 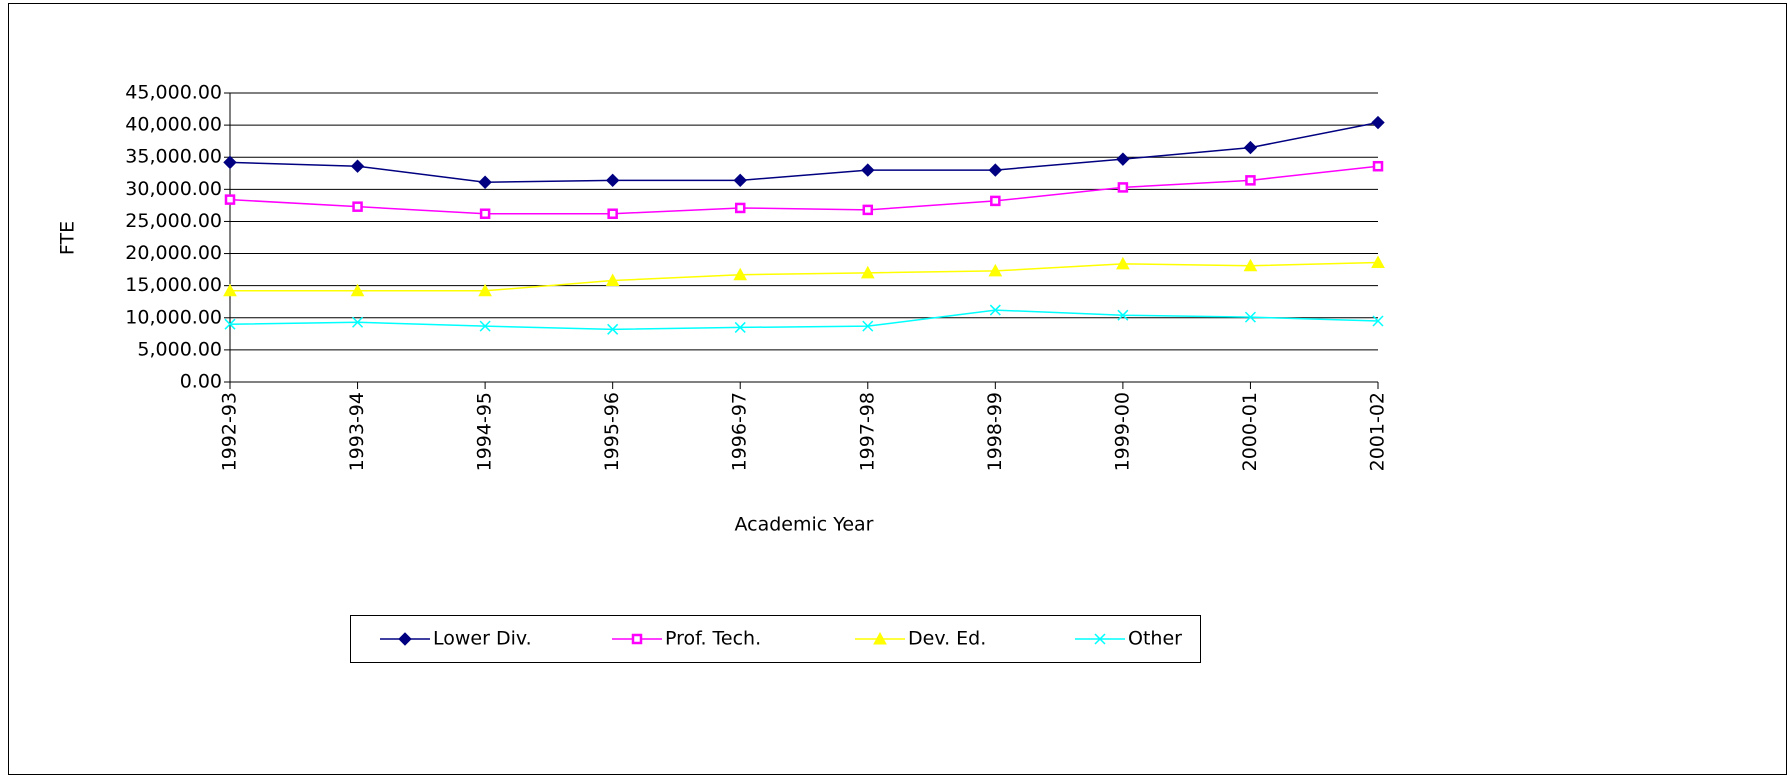 What do you see at coordinates (230, 431) in the screenshot?
I see `x-tick-label: 1992-93` at bounding box center [230, 431].